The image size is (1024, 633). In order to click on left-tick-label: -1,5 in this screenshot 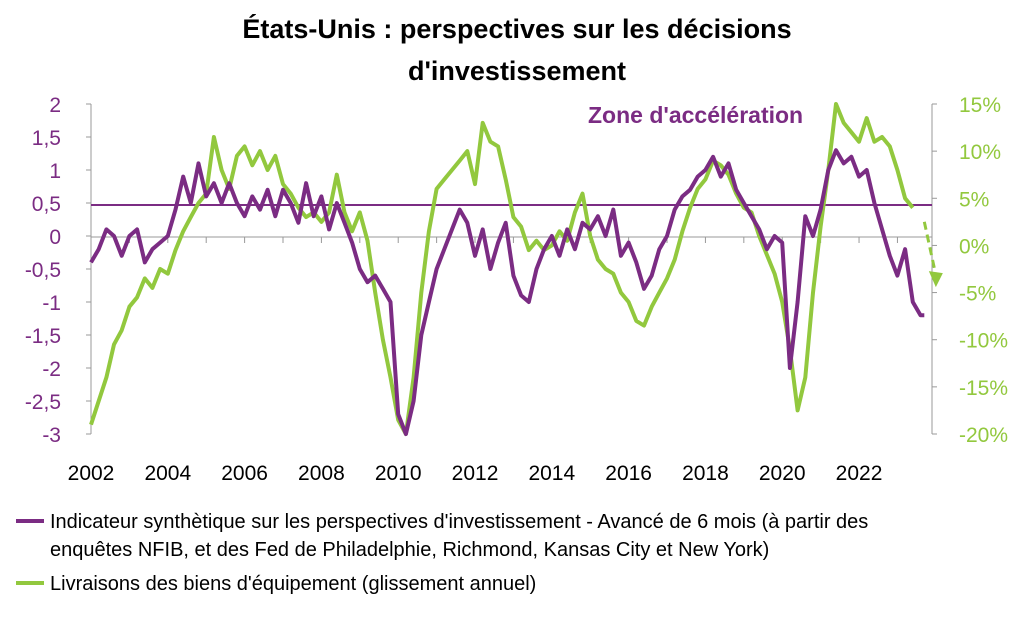, I will do `click(43, 336)`.